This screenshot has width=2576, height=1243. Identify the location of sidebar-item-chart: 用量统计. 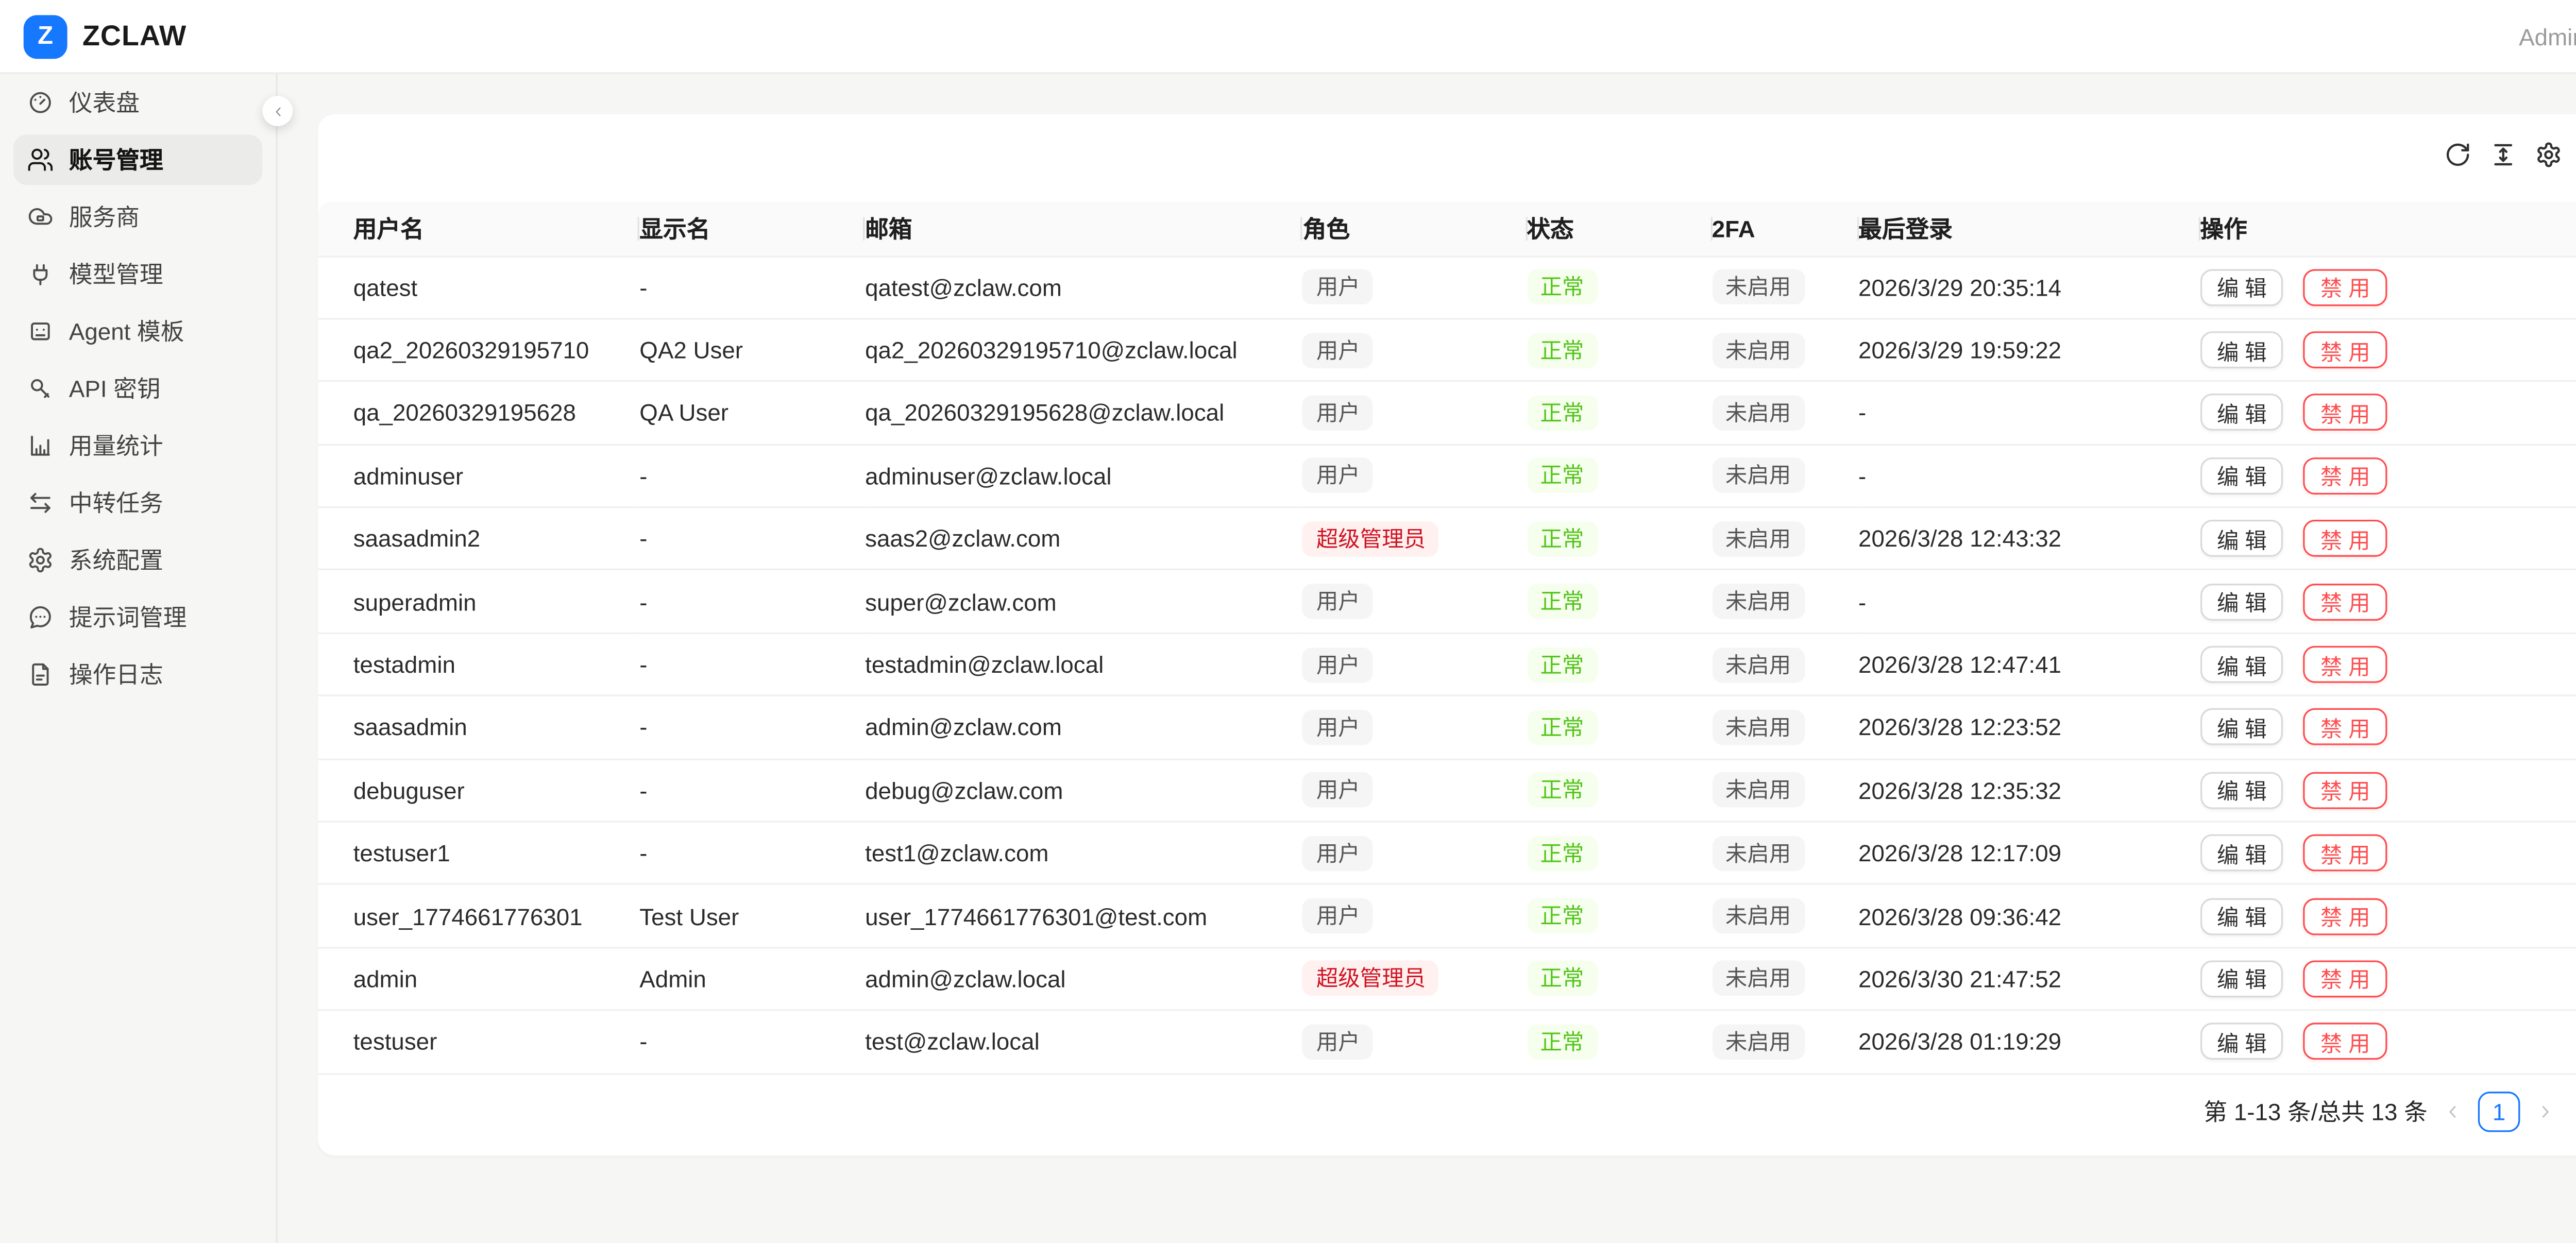
(137, 445).